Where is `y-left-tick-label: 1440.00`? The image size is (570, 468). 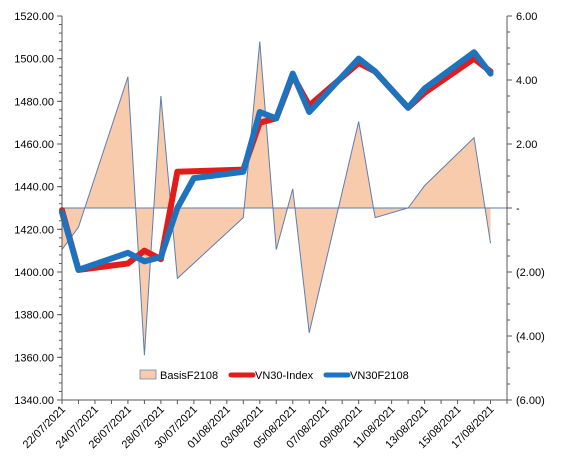
y-left-tick-label: 1440.00 is located at coordinates (34, 188).